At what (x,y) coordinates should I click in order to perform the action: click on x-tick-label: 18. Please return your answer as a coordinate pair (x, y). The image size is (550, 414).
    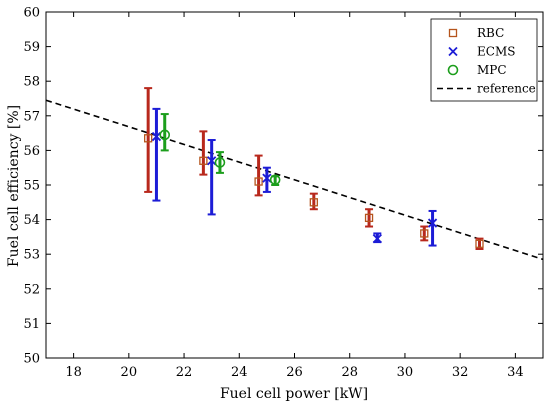
    Looking at the image, I should click on (73, 372).